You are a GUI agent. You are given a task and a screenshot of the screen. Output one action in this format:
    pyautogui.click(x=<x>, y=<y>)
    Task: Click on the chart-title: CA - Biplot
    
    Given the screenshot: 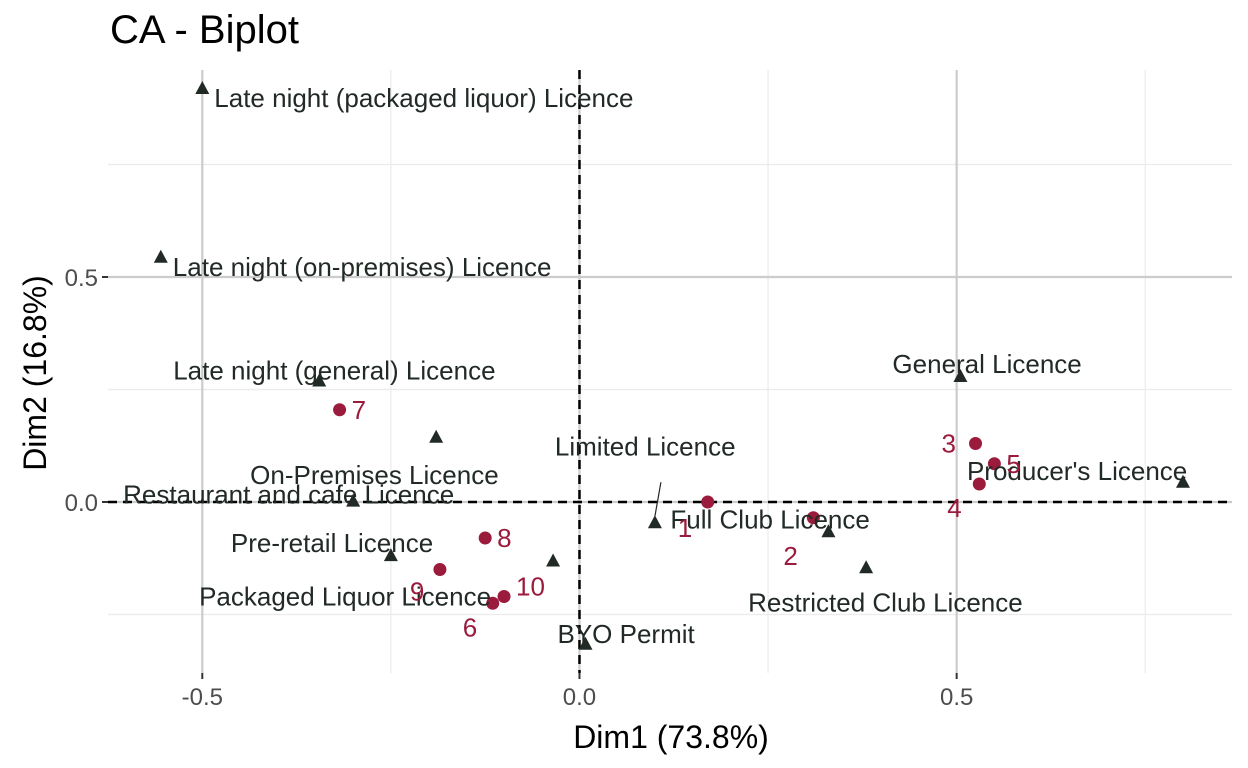 What is the action you would take?
    pyautogui.click(x=204, y=30)
    